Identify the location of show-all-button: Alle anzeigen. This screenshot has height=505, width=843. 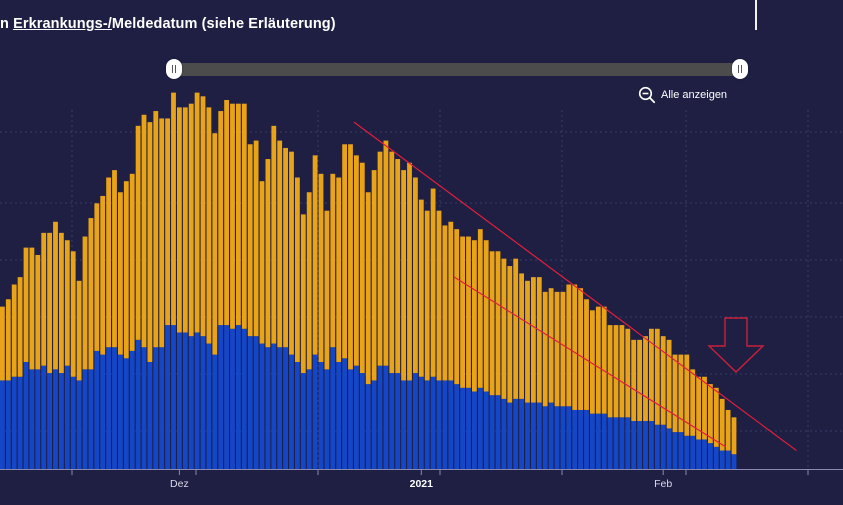
(682, 95).